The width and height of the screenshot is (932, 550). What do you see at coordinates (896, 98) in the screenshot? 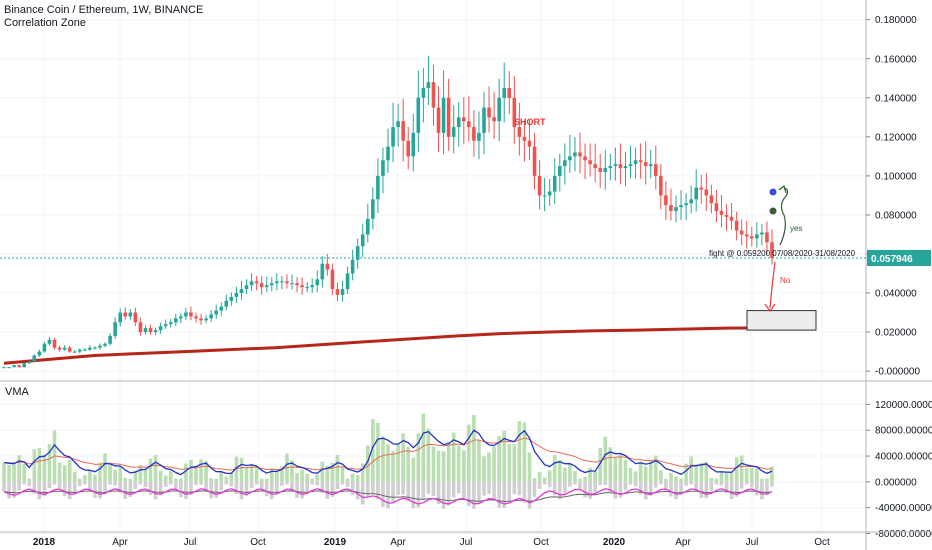
I see `y-tick-label: 0.140000` at bounding box center [896, 98].